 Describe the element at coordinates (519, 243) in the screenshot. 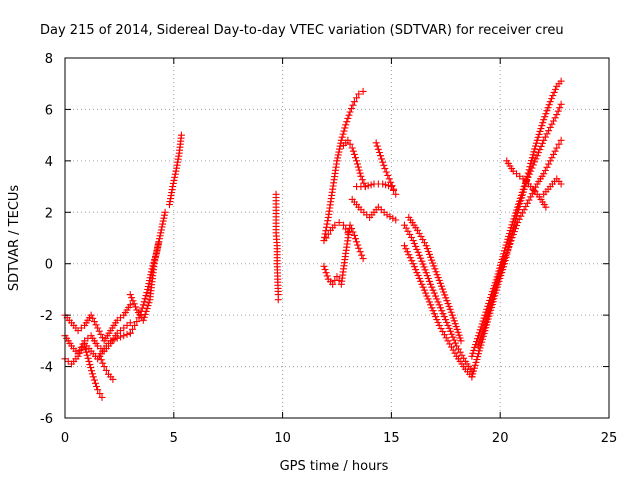

I see `series-rise-c` at that location.